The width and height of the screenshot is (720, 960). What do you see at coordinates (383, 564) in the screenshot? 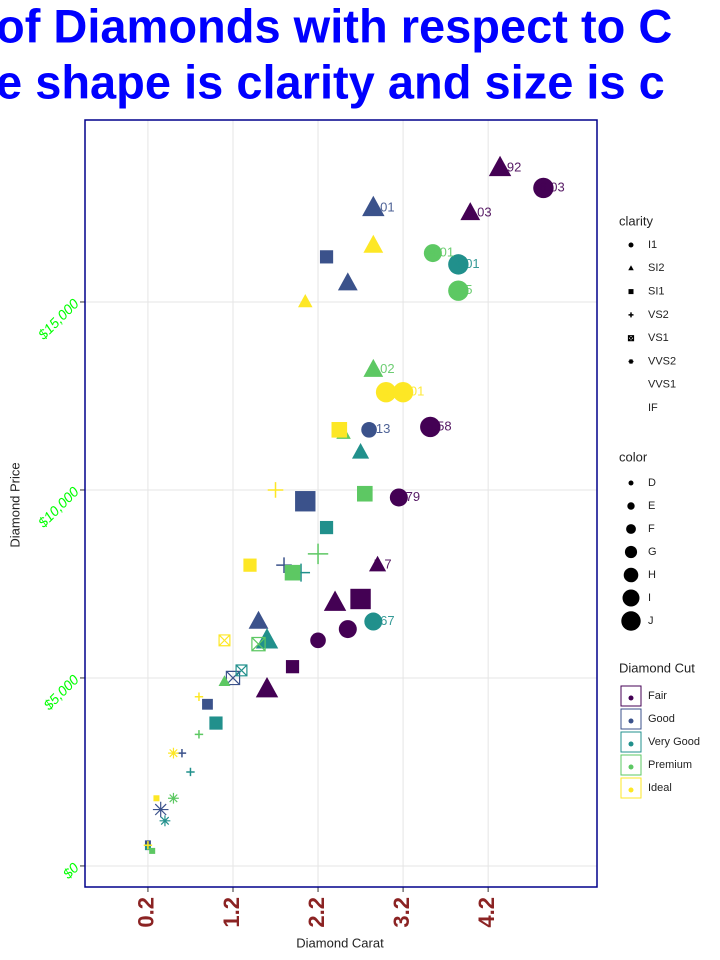
I see `point-label: 5.7` at bounding box center [383, 564].